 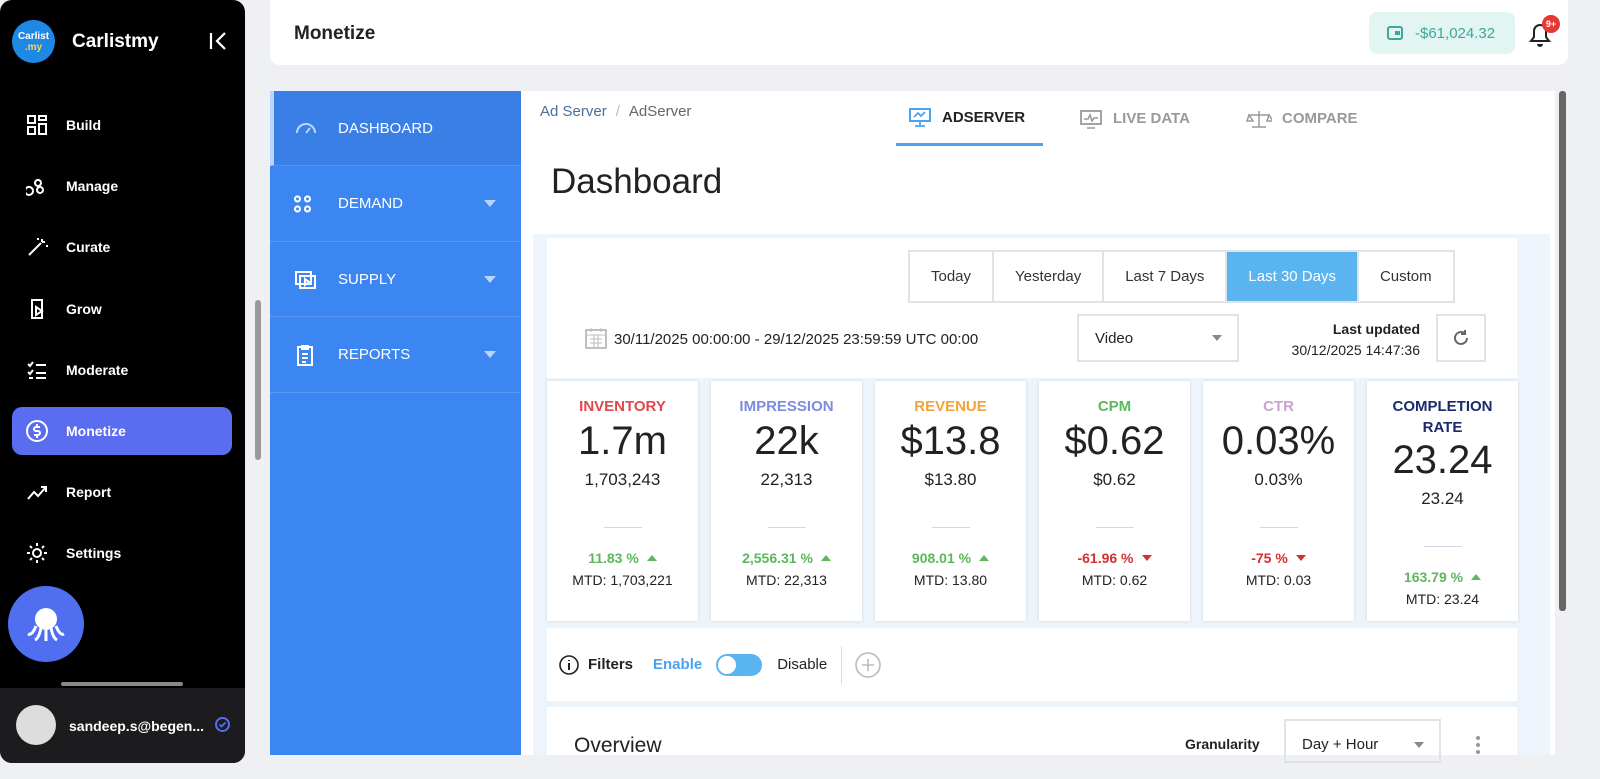 I want to click on nav-item: Moderate, so click(x=122, y=370).